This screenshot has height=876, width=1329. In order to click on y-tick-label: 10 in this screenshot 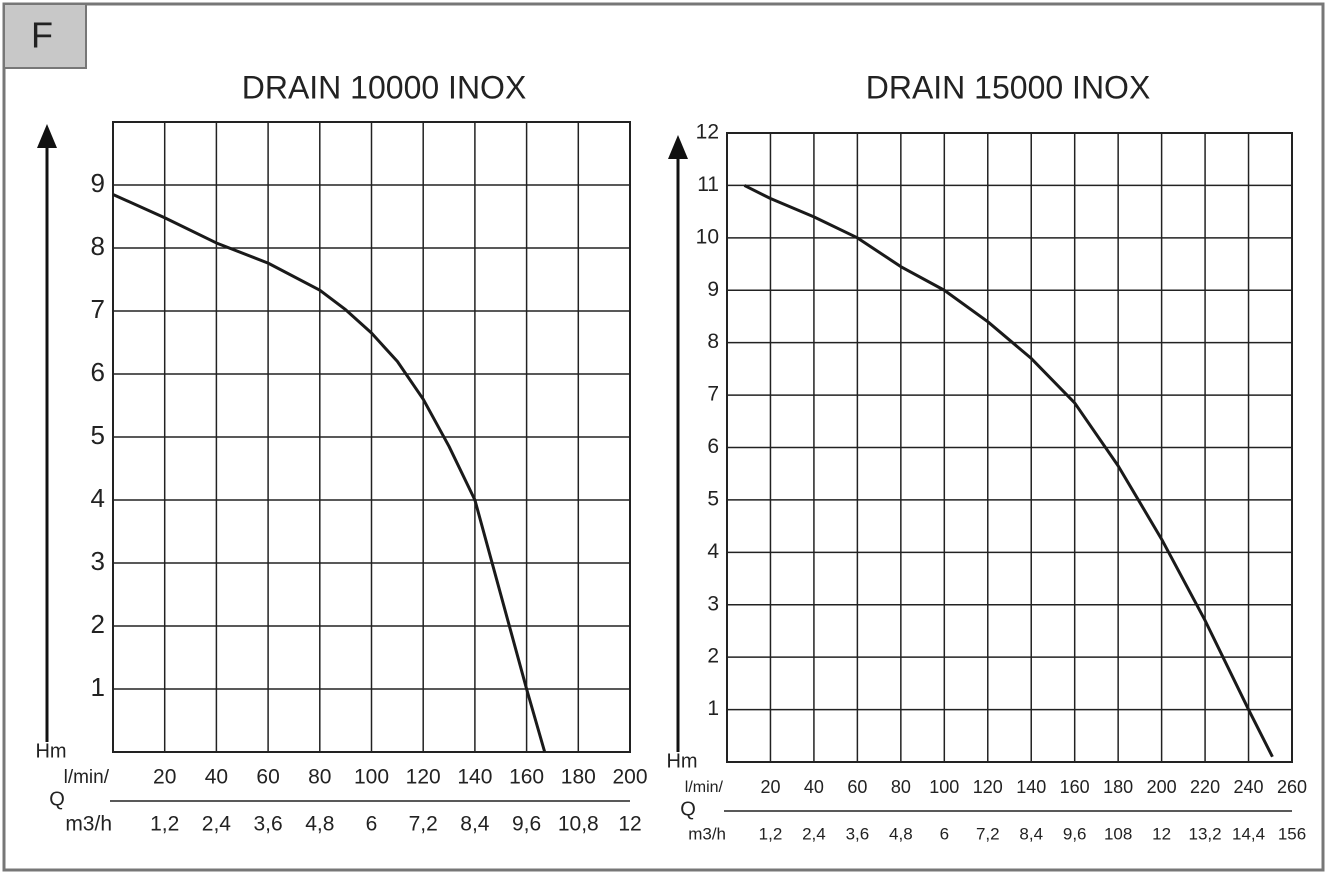, I will do `click(707, 236)`.